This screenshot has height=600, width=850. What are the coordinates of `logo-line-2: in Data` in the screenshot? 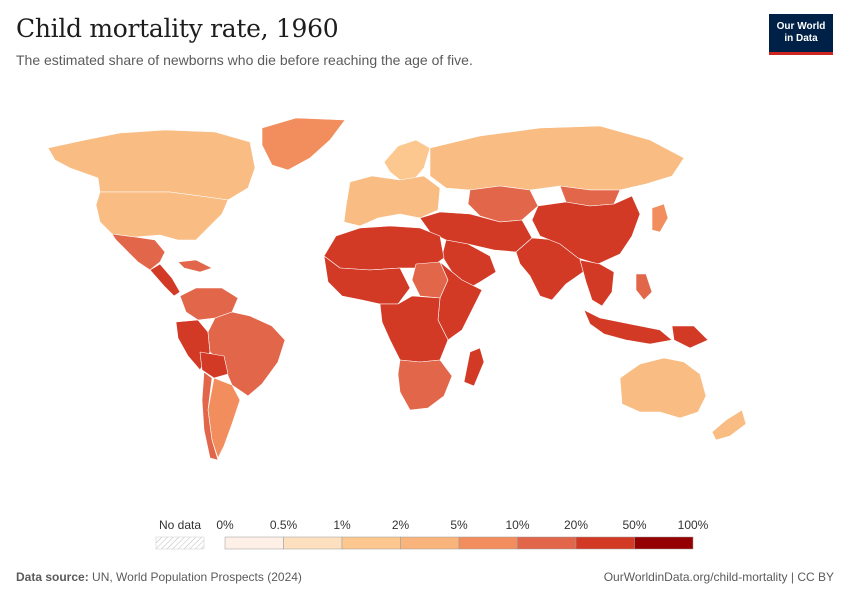 It's located at (801, 38).